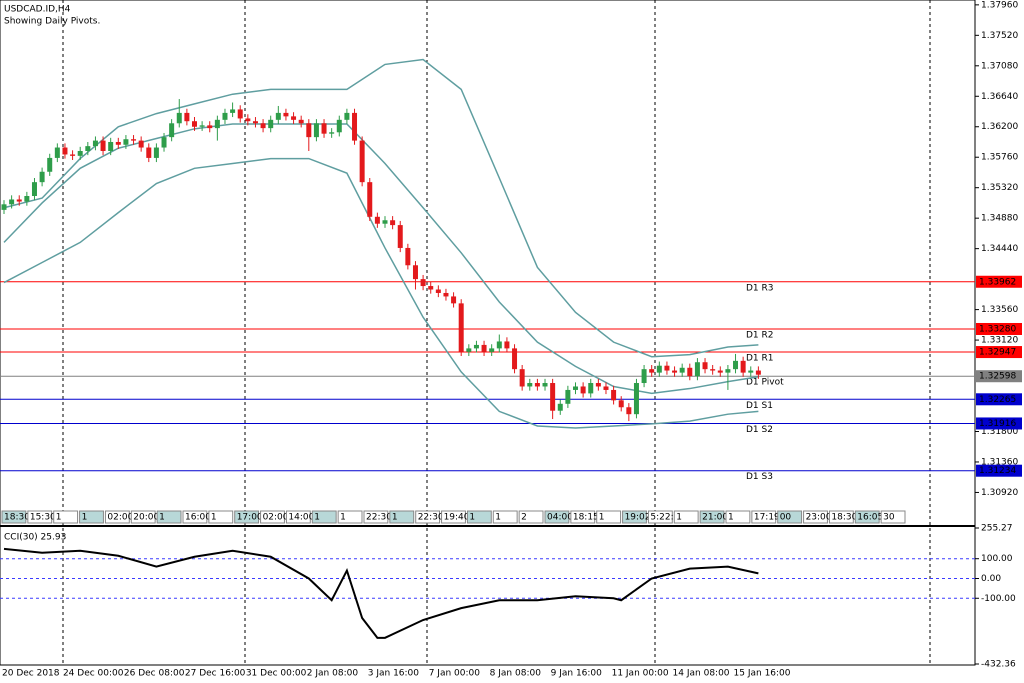 This screenshot has height=683, width=1024. What do you see at coordinates (762, 674) in the screenshot?
I see `x-tick-label: 15 Jan 16:00` at bounding box center [762, 674].